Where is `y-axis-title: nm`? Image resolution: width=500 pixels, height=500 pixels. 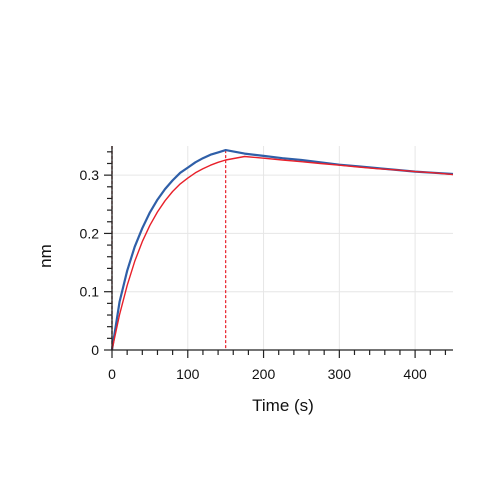 y-axis-title: nm is located at coordinates (45, 256).